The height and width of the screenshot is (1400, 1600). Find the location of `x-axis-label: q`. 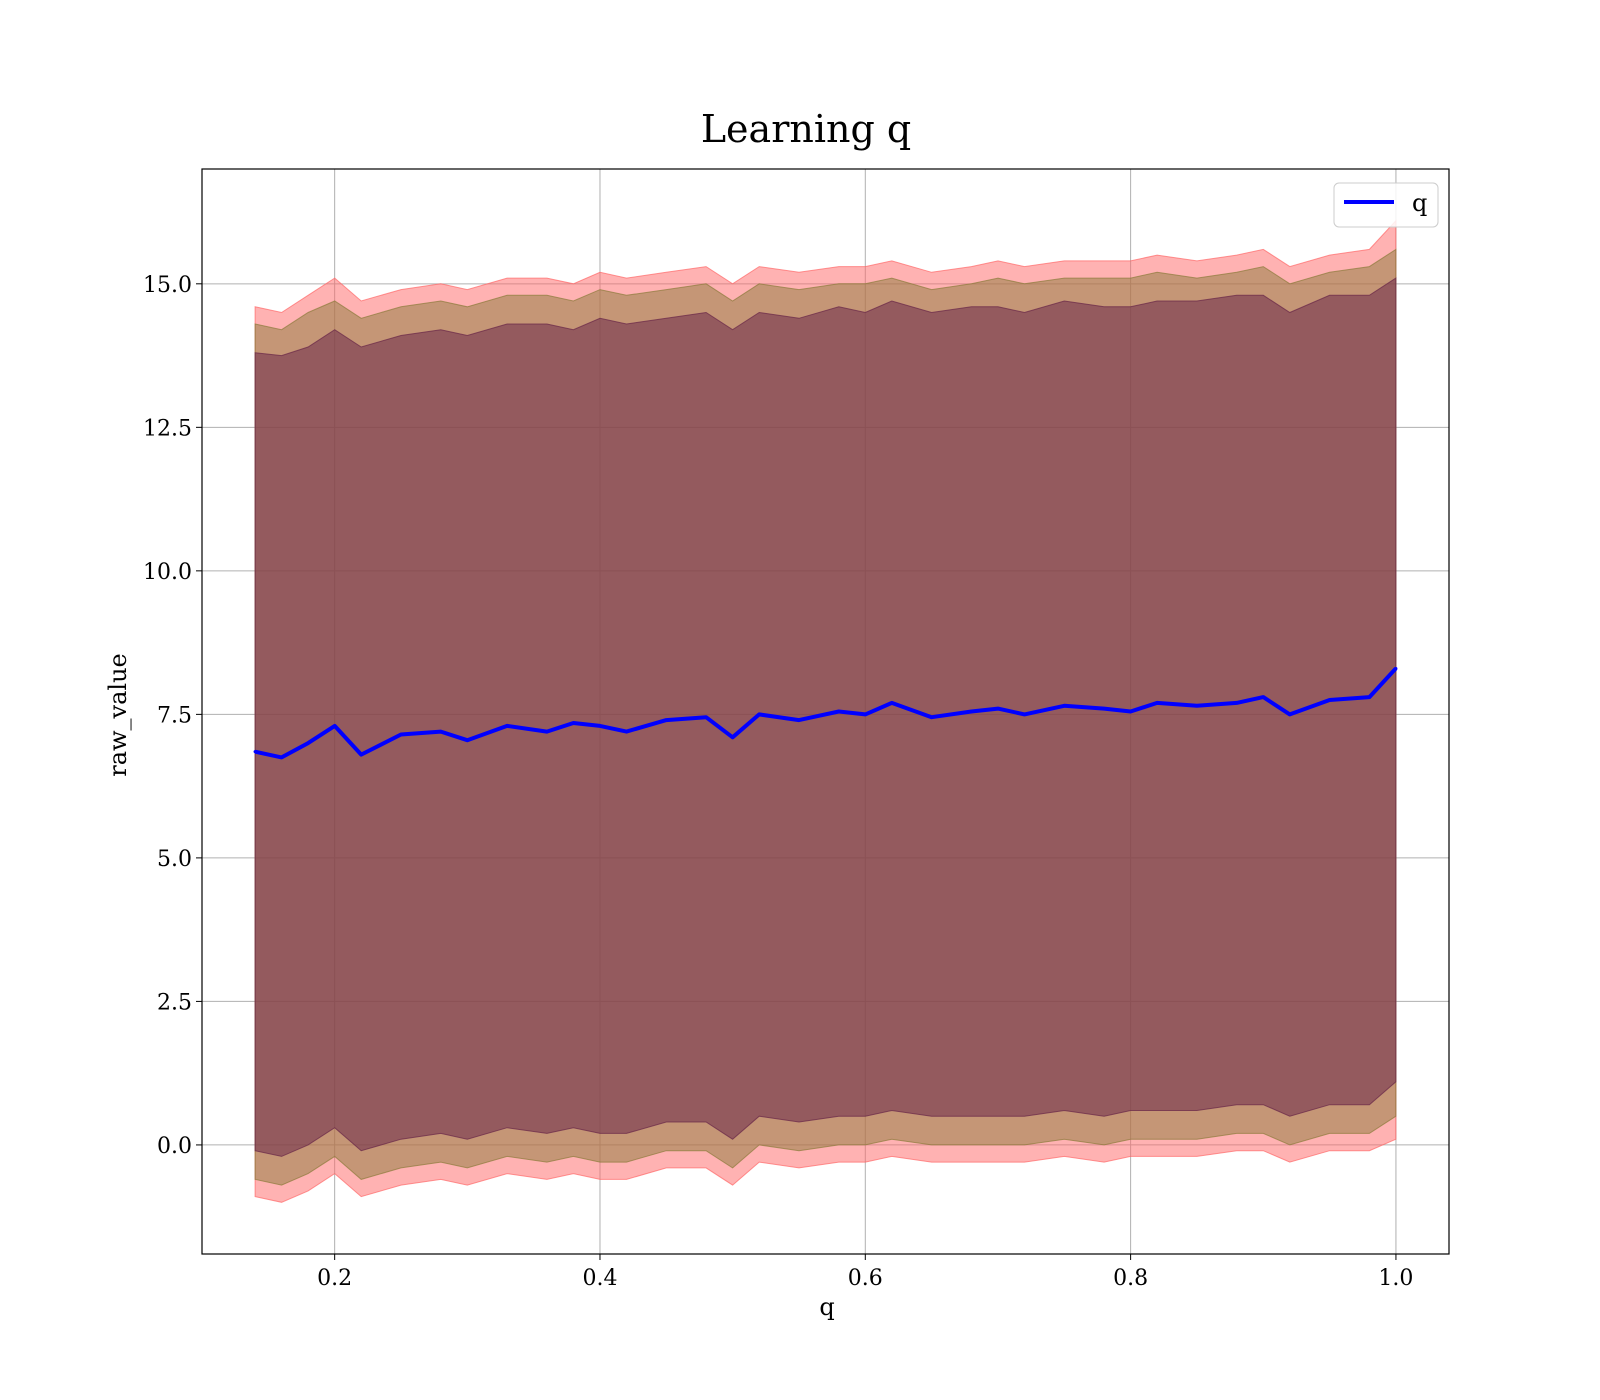

x-axis-label: q is located at coordinates (826, 1307).